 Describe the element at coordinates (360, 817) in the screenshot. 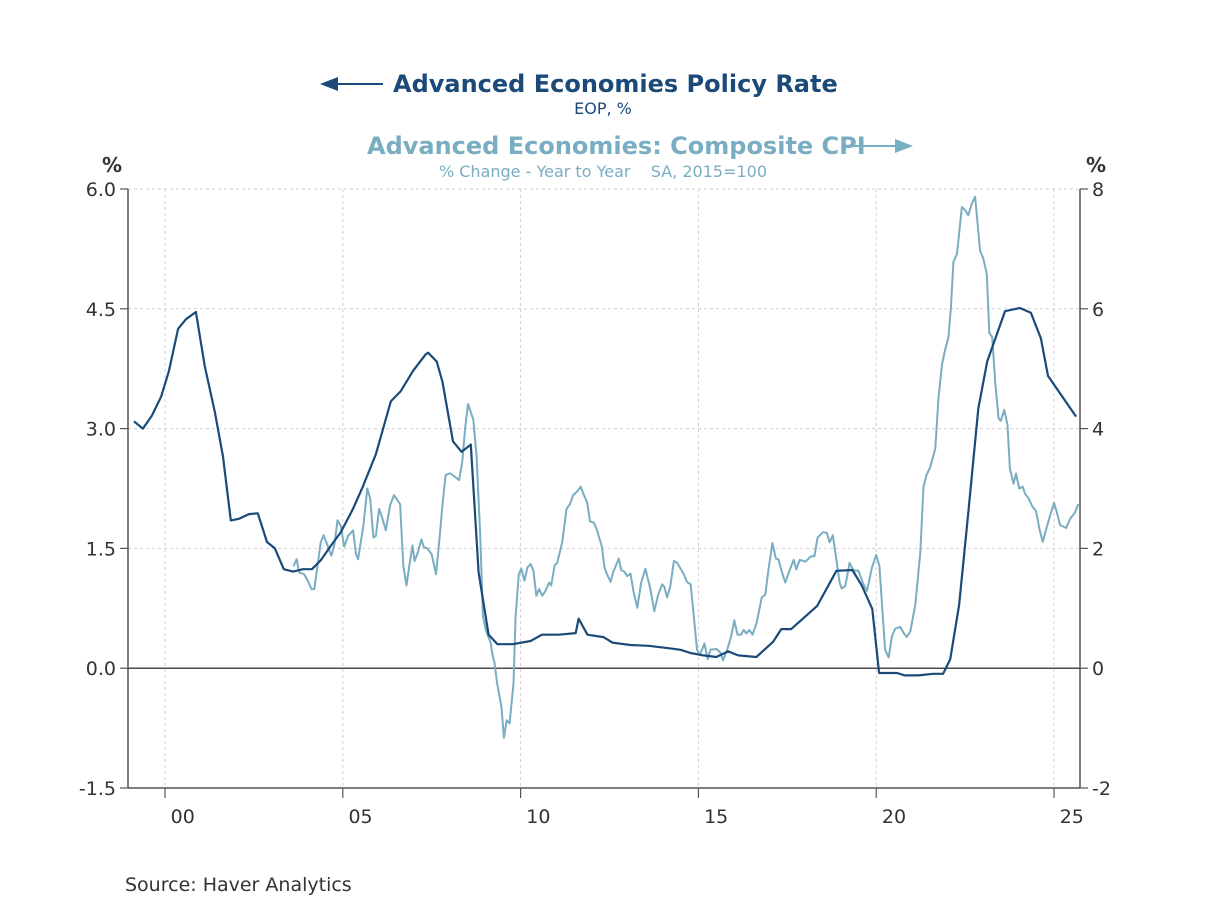

I see `x-tick-label: 05` at that location.